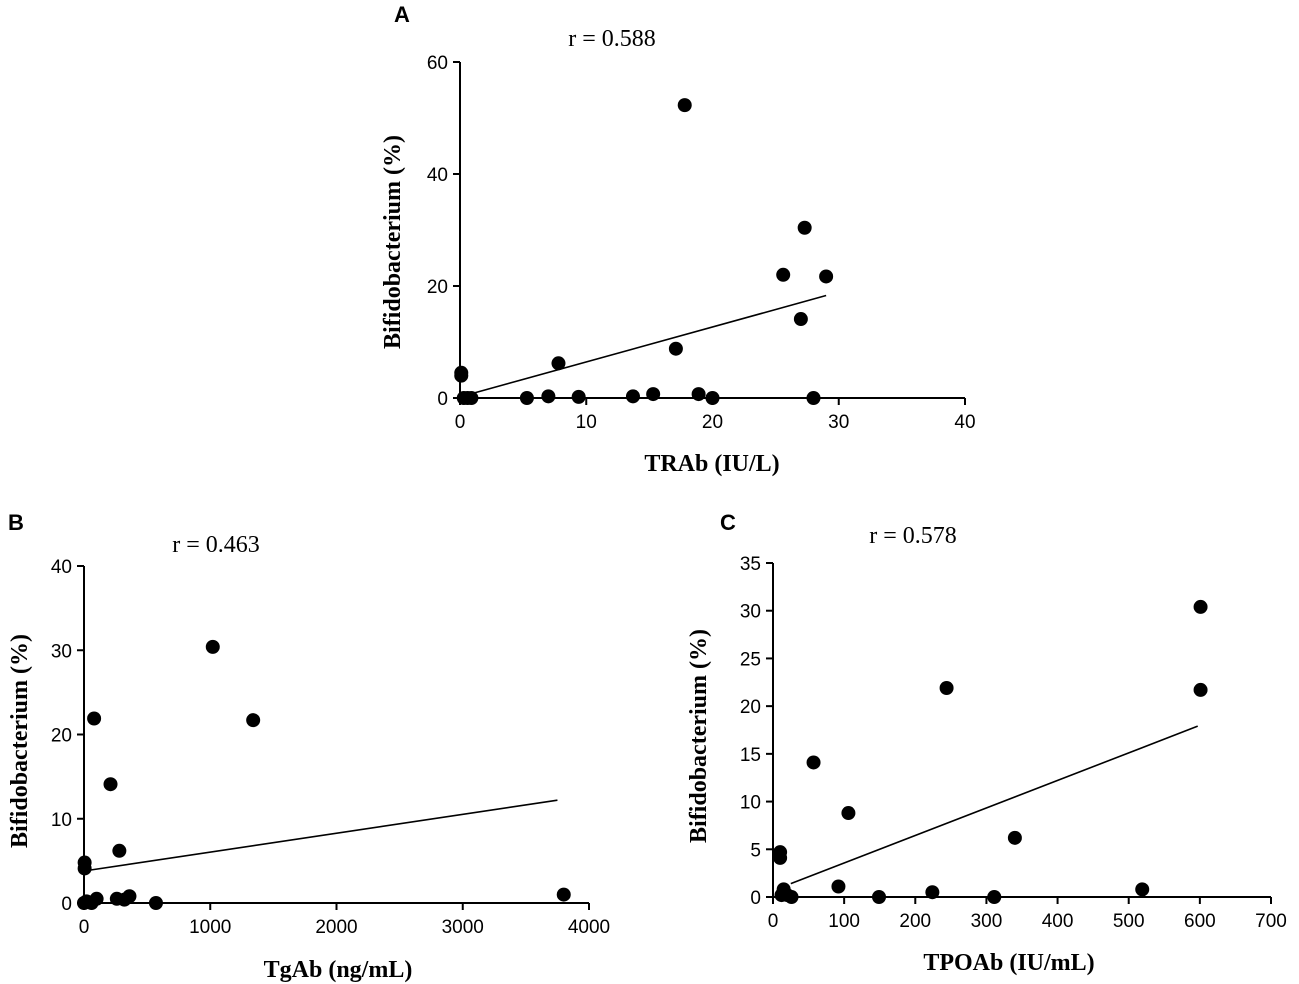 The height and width of the screenshot is (984, 1299). Describe the element at coordinates (1129, 921) in the screenshot. I see `x-tick-label: 500` at that location.